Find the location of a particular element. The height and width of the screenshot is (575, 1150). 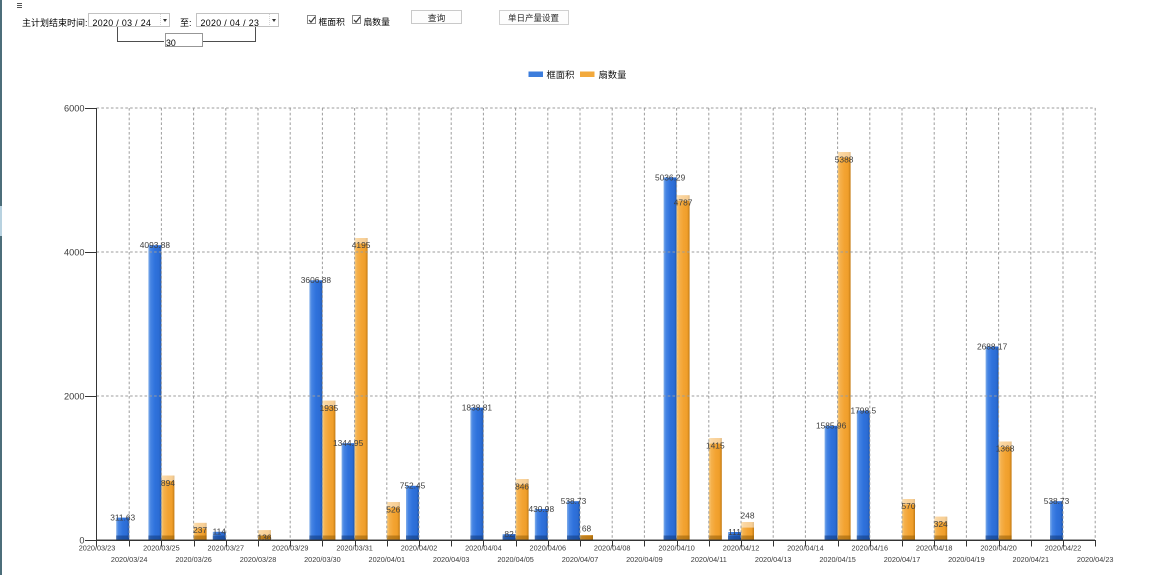

svg-text: 2020/03/28 is located at coordinates (258, 559).